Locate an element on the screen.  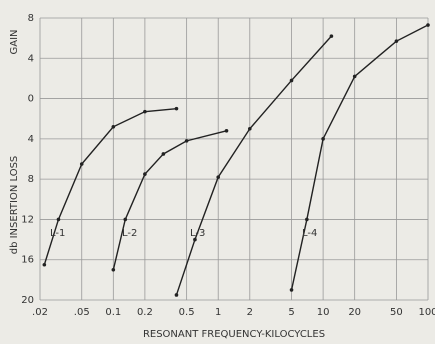
x-tick-label: 0.5 is located at coordinates (187, 312).